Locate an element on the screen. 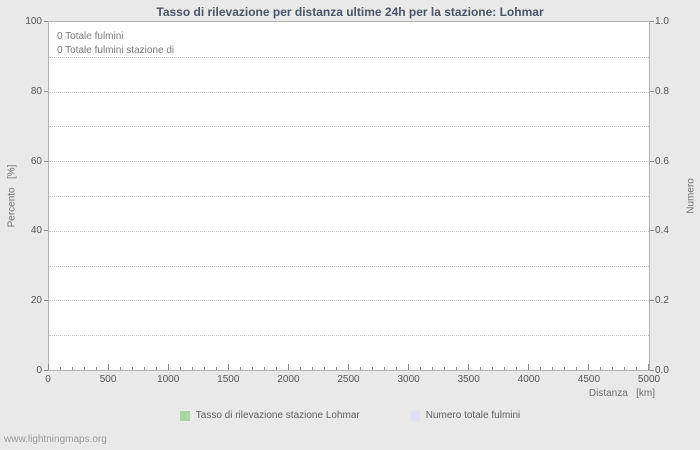 This screenshot has height=450, width=700. y-axis-tick-right: 0.2 is located at coordinates (662, 301).